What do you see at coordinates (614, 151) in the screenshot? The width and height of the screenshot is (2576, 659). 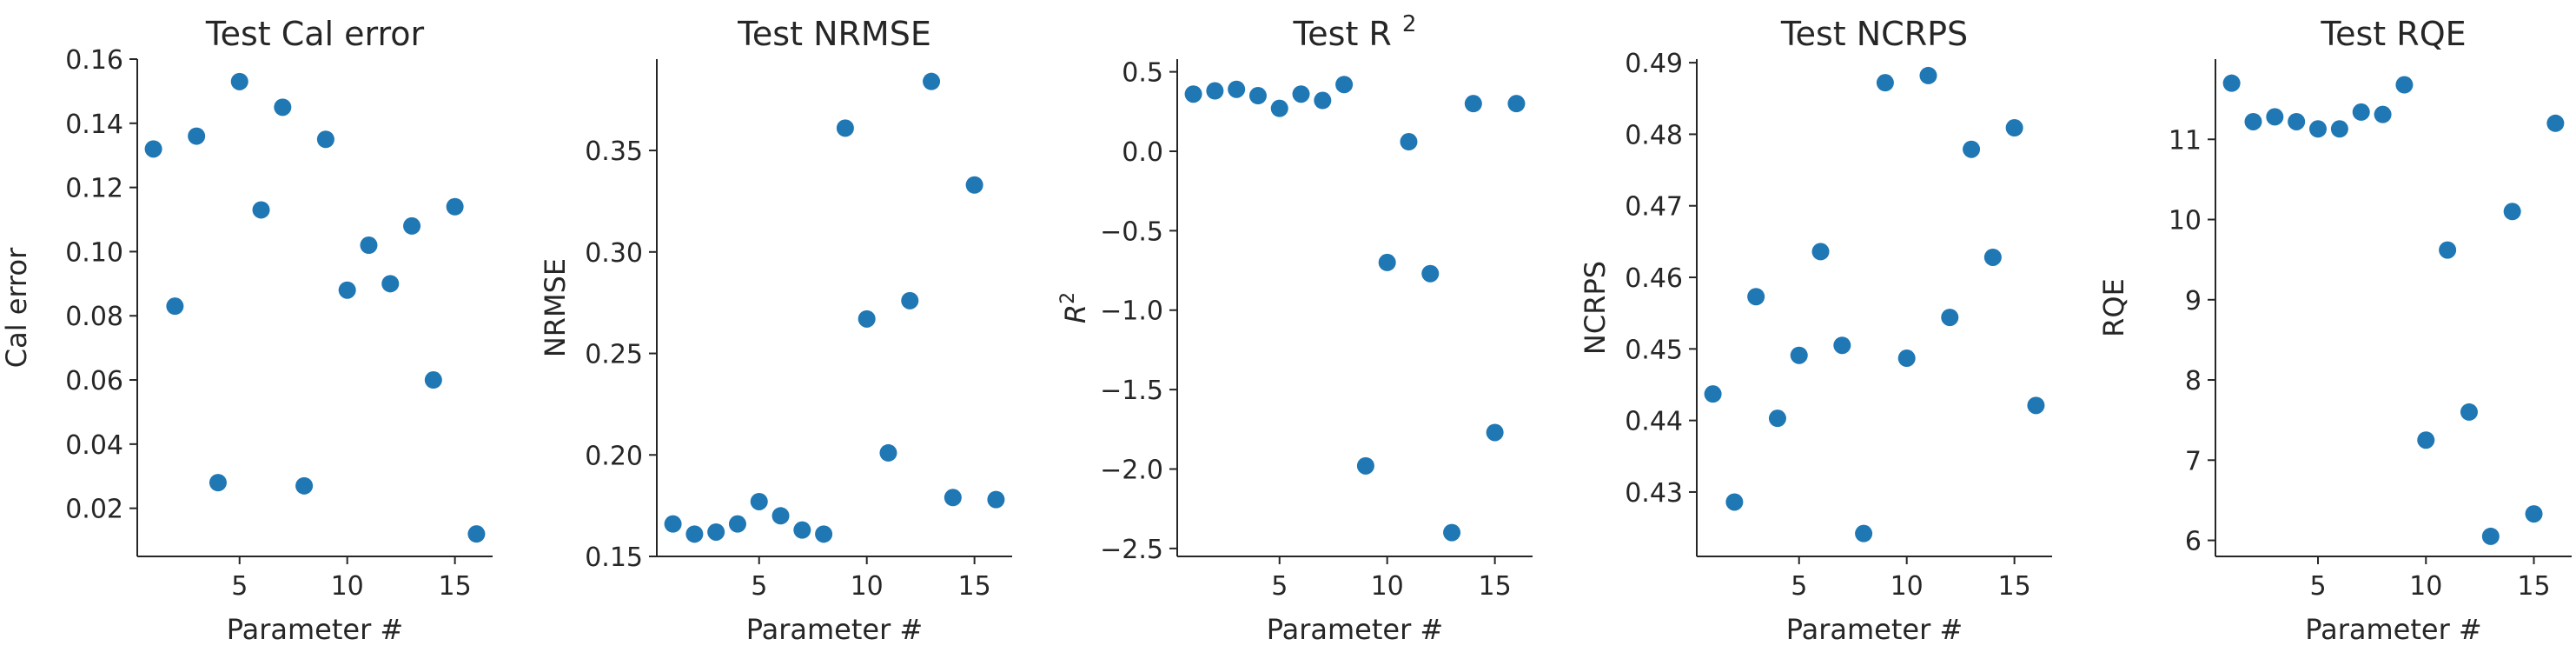 I see `y-tick-label: 0.35` at bounding box center [614, 151].